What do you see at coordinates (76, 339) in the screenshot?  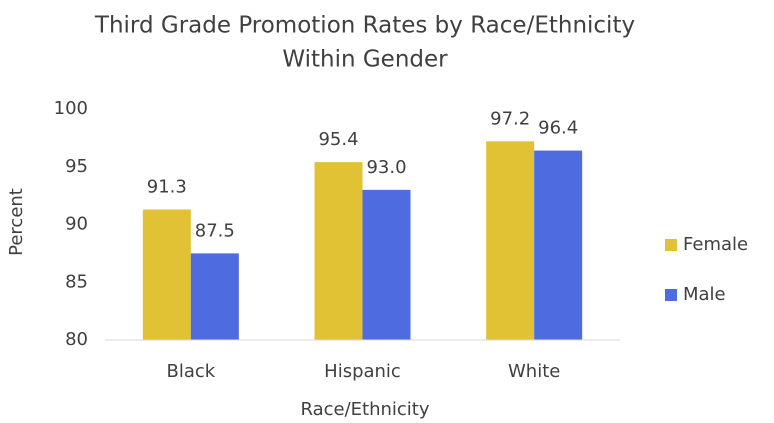 I see `y-tick-label: 80` at bounding box center [76, 339].